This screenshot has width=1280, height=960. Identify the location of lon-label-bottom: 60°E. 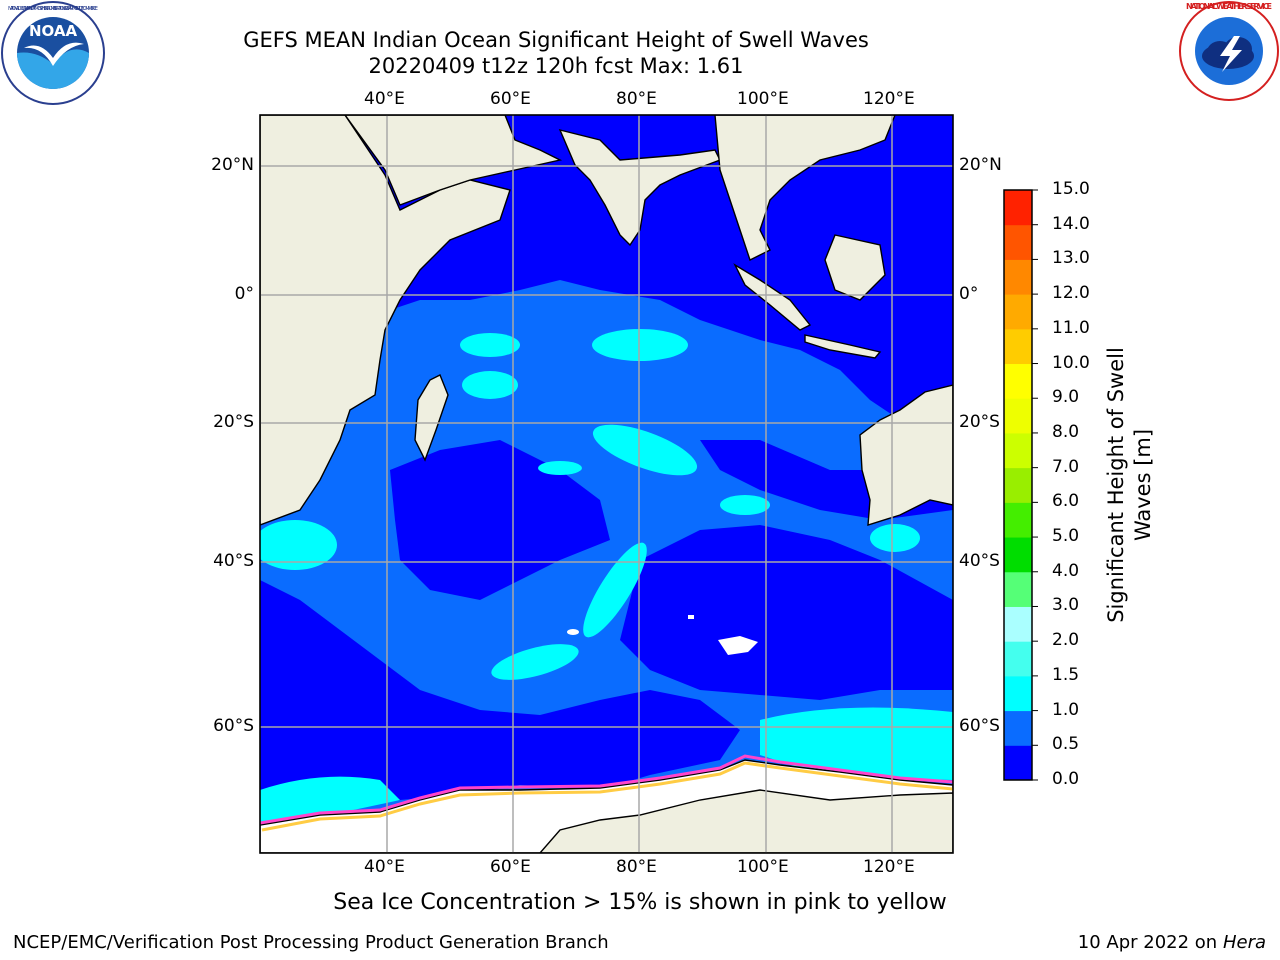
(510, 867).